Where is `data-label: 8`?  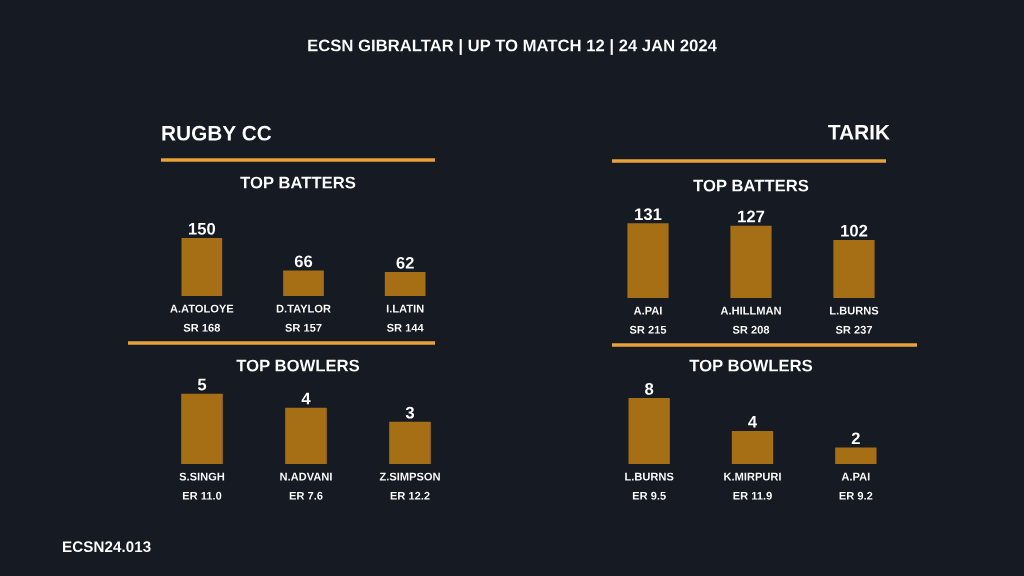 data-label: 8 is located at coordinates (649, 388).